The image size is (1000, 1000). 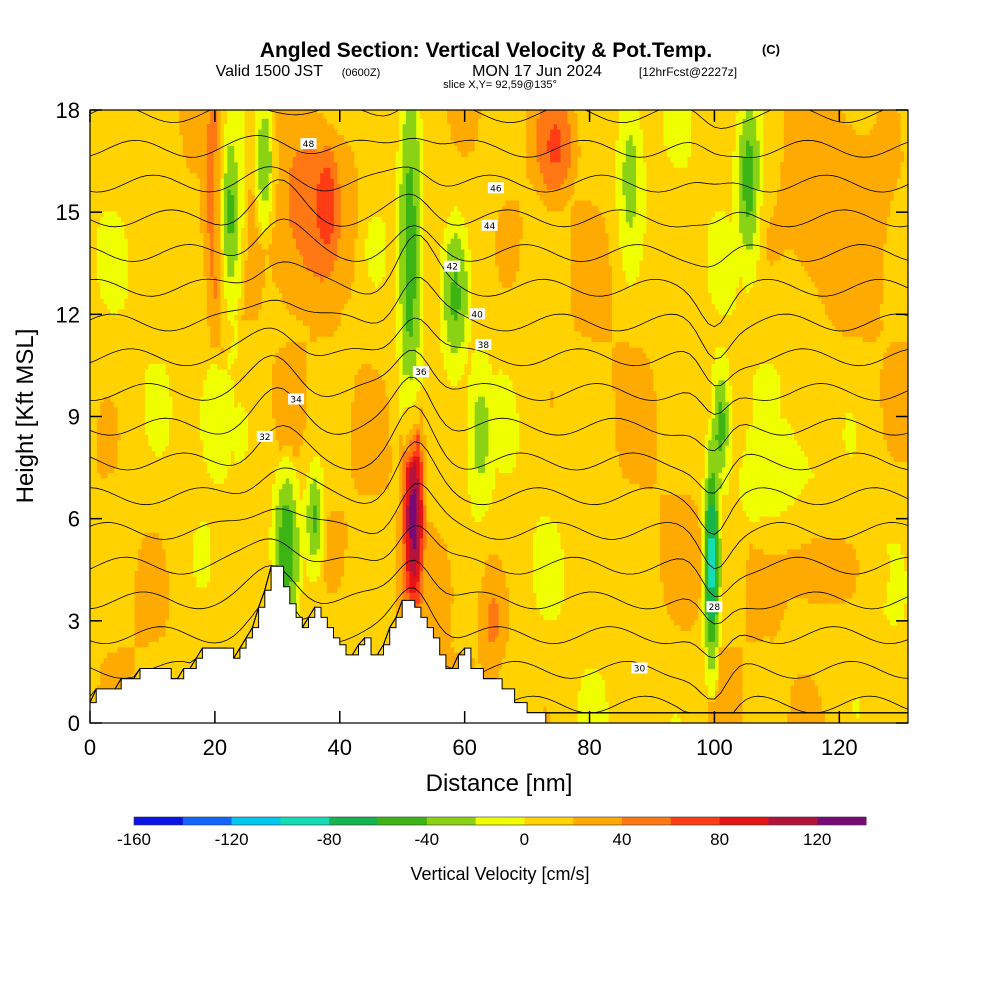 I want to click on contour-label: 46, so click(x=495, y=188).